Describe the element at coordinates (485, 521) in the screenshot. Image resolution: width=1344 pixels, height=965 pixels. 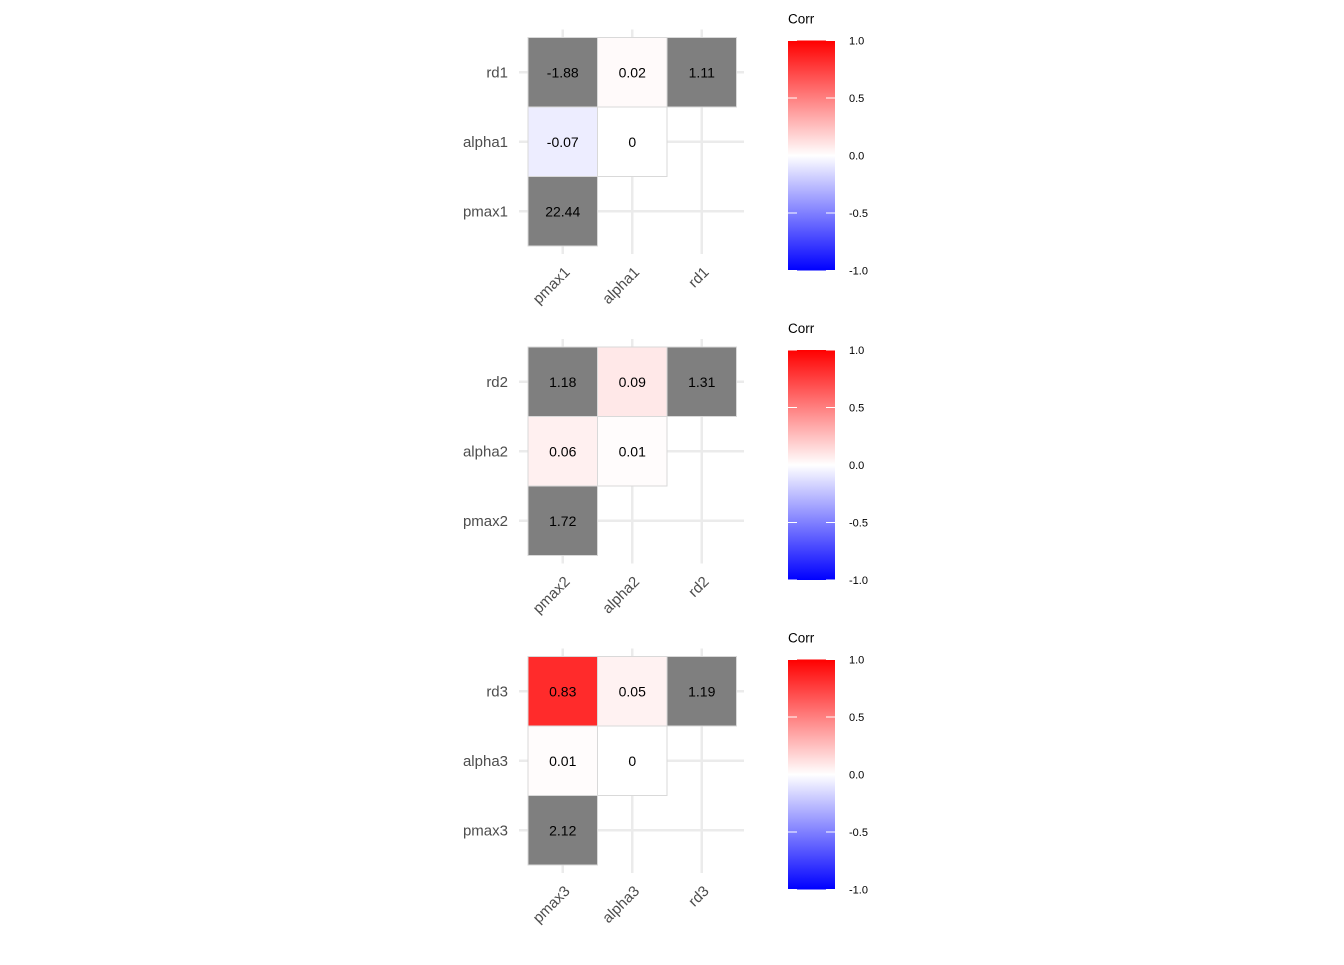
I see `y-tick-label: pmax2` at that location.